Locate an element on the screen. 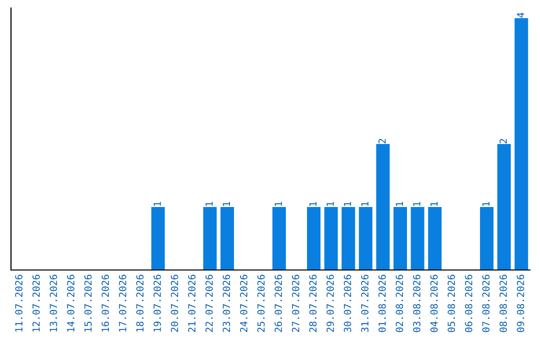 The height and width of the screenshot is (340, 540). x-tick-label: 09.08.2026 is located at coordinates (520, 303).